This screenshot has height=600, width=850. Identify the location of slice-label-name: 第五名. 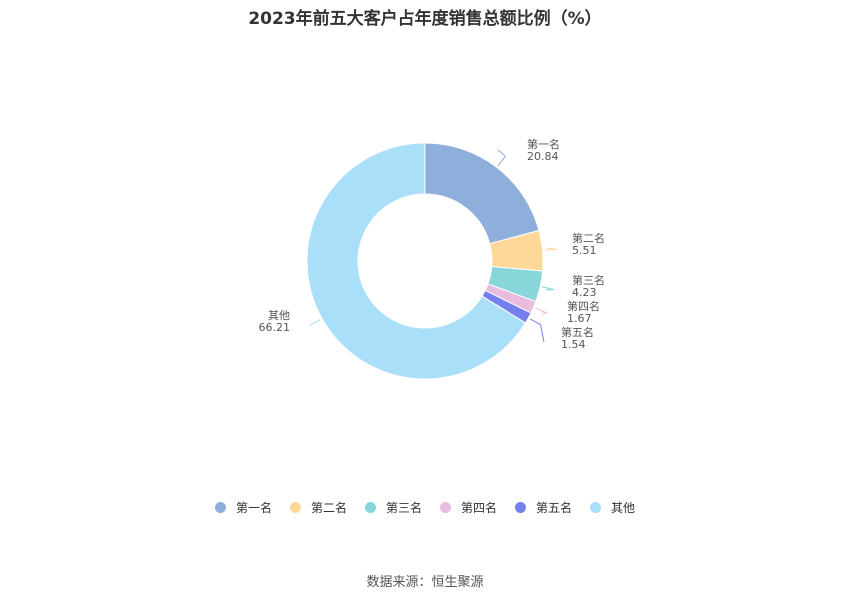
(577, 332).